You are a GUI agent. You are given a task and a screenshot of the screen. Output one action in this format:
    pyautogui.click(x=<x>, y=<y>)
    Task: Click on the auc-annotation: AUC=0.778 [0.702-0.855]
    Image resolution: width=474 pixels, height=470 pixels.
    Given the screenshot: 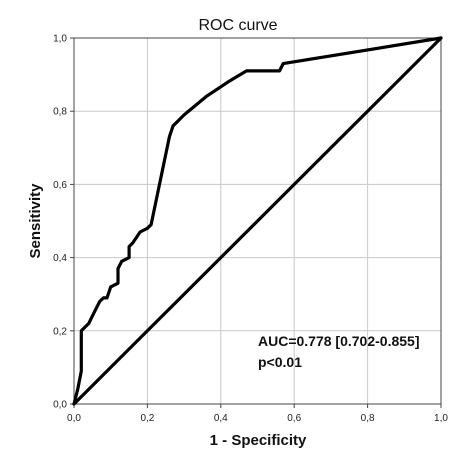 What is the action you would take?
    pyautogui.click(x=339, y=341)
    